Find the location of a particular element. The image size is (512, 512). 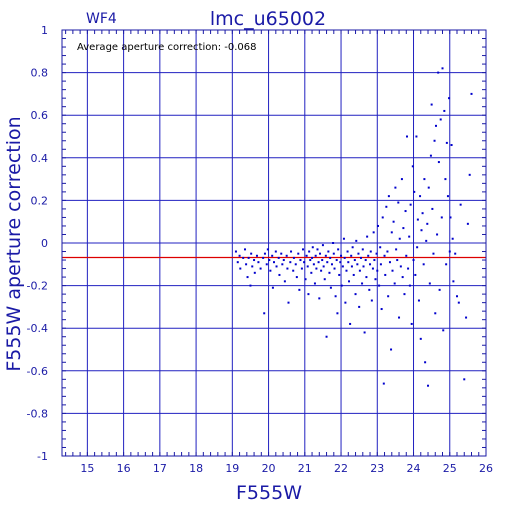

x-tick-label: 17 is located at coordinates (160, 468).